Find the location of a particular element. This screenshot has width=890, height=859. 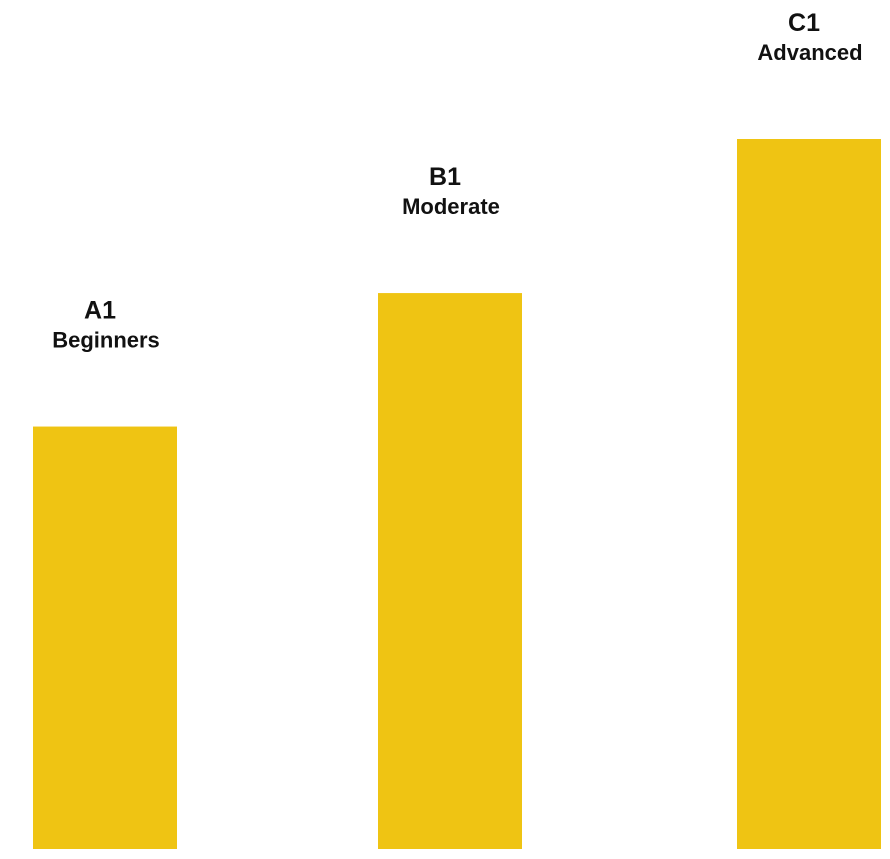

bar-level-description: Beginners is located at coordinates (106, 340).